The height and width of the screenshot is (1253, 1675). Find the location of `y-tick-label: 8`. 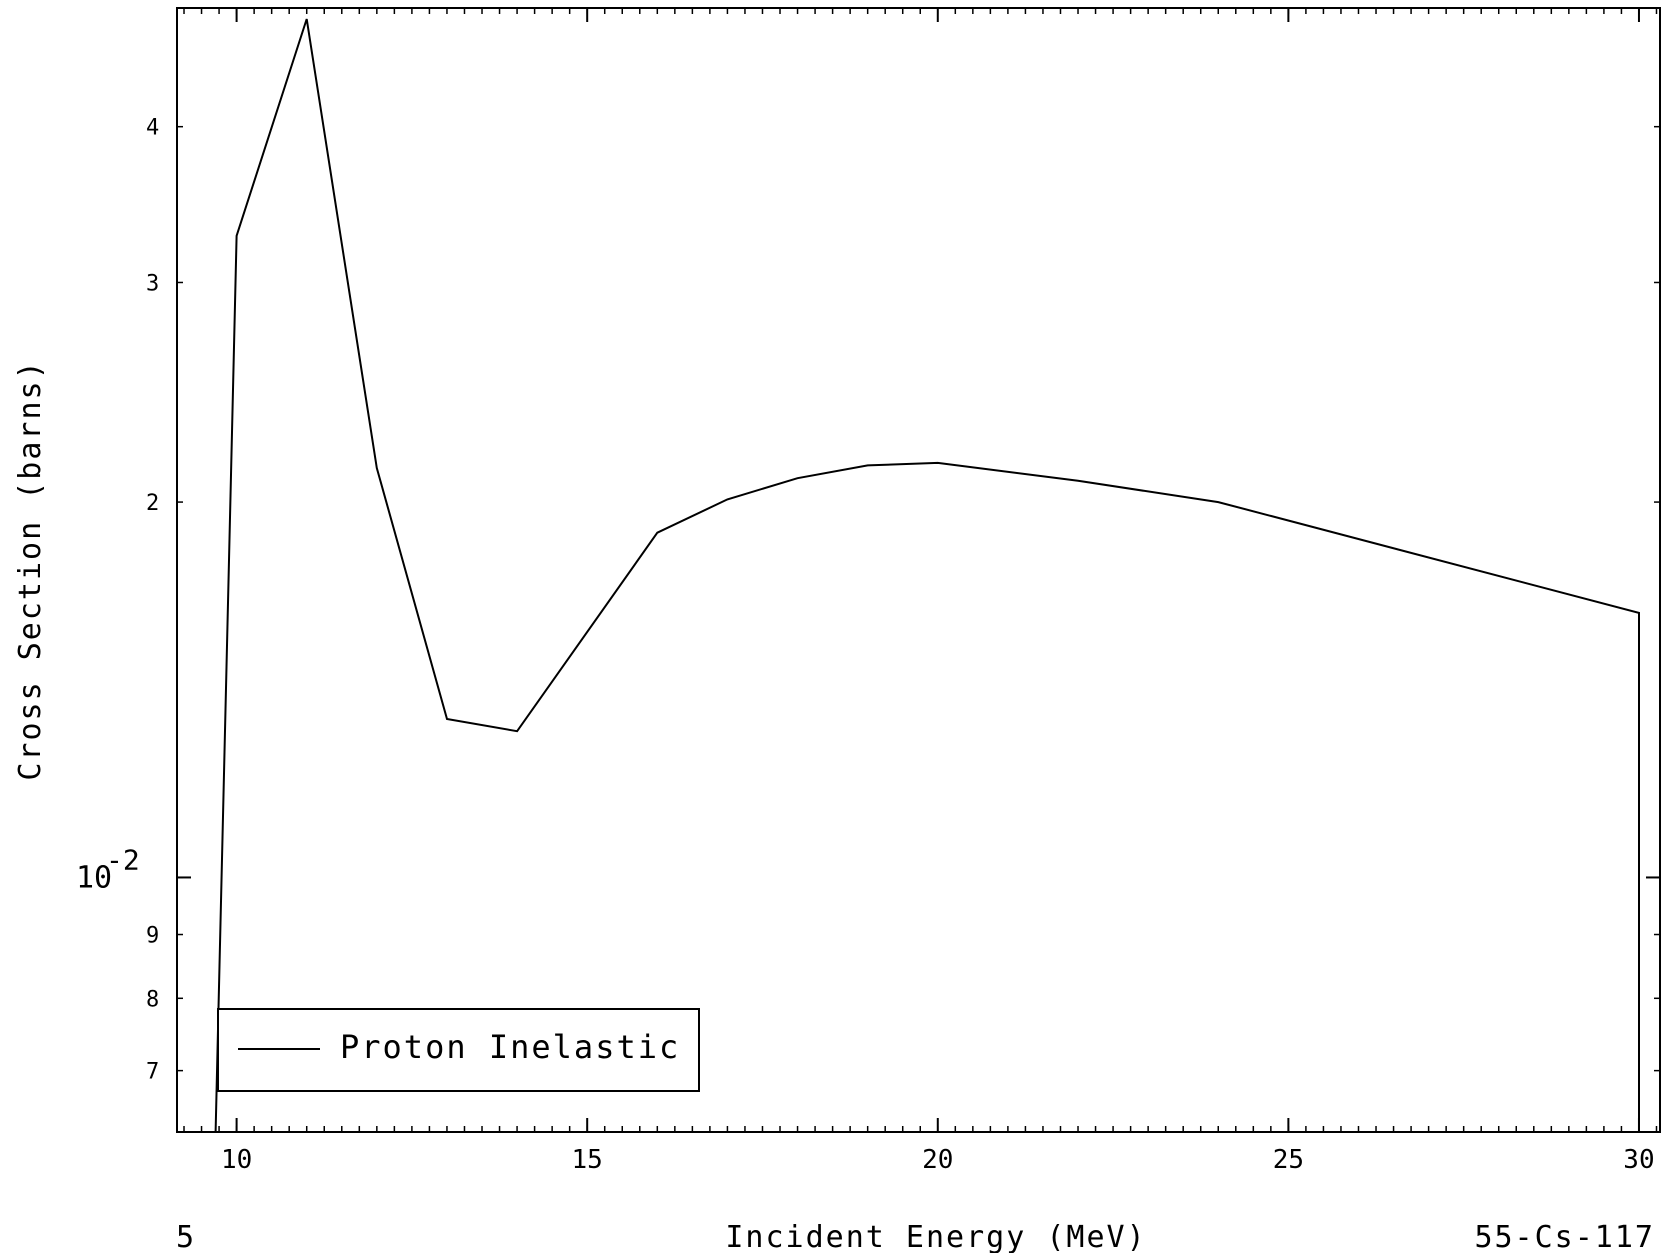

y-tick-label: 8 is located at coordinates (152, 999).